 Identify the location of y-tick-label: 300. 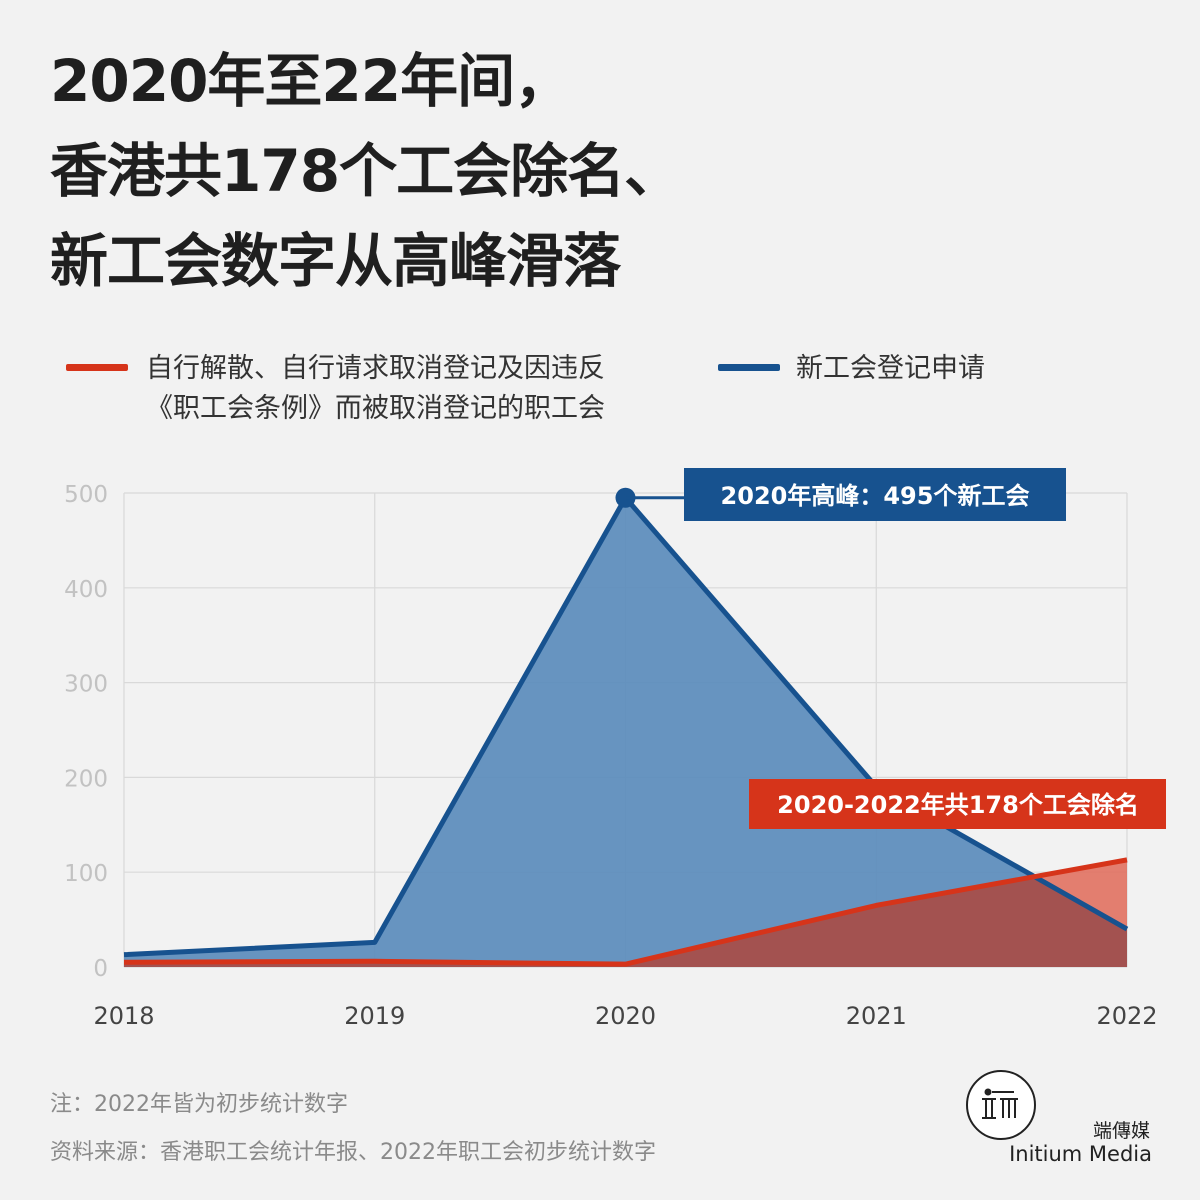
(86, 685).